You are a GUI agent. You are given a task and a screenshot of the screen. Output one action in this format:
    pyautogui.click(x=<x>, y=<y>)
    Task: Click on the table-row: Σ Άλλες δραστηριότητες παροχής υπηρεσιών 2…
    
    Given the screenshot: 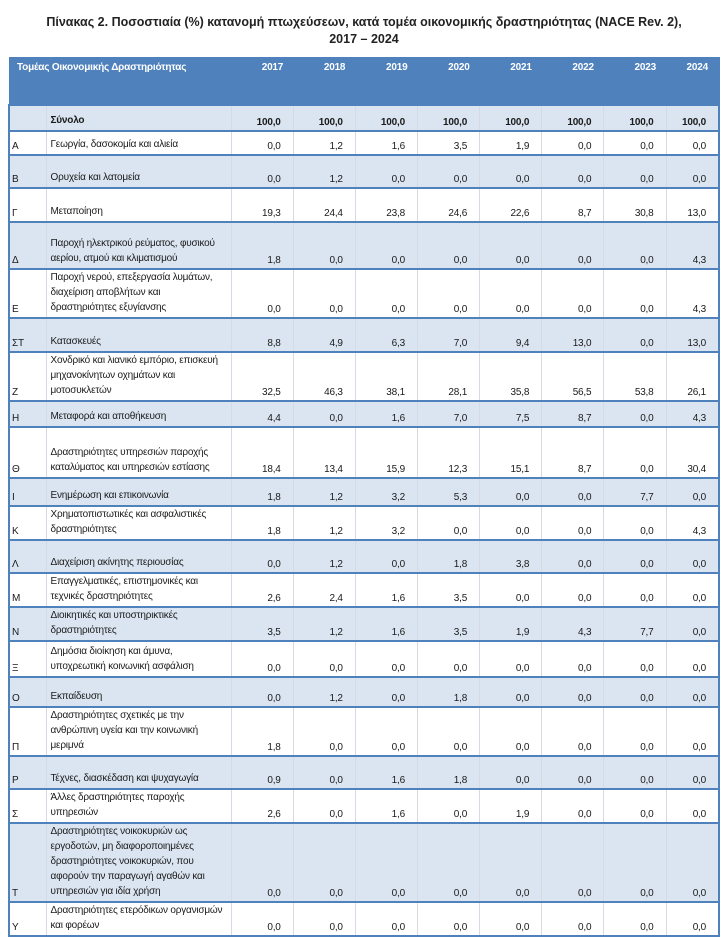 What is the action you would take?
    pyautogui.click(x=364, y=806)
    